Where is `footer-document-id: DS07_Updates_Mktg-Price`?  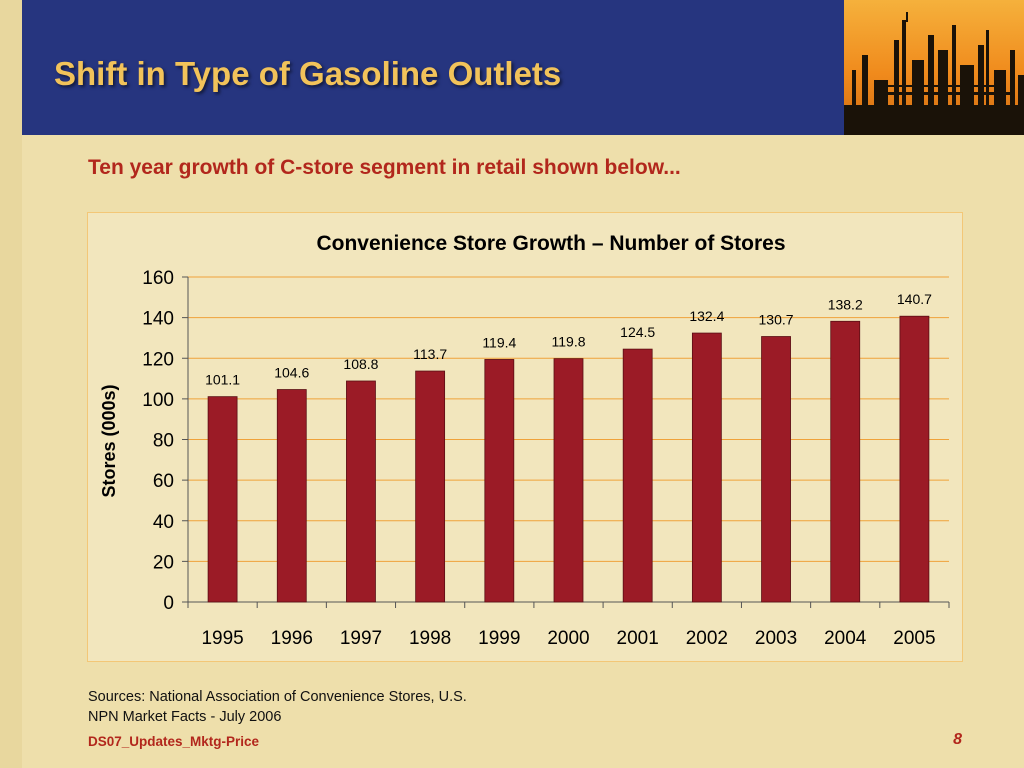 footer-document-id: DS07_Updates_Mktg-Price is located at coordinates (174, 741).